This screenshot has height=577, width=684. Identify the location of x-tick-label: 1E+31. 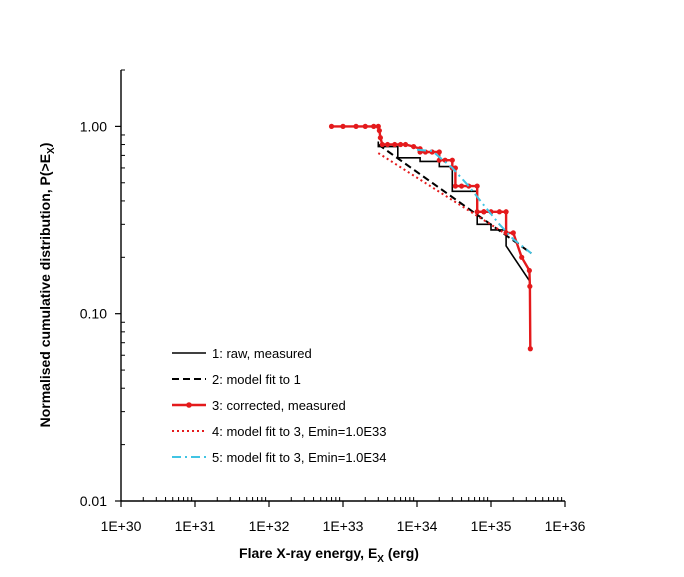
(195, 526).